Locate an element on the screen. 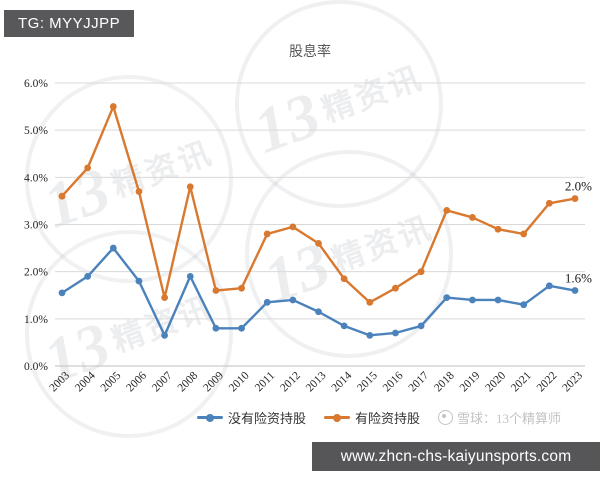 The image size is (600, 480). x-axis-tick-label: 2018 is located at coordinates (444, 381).